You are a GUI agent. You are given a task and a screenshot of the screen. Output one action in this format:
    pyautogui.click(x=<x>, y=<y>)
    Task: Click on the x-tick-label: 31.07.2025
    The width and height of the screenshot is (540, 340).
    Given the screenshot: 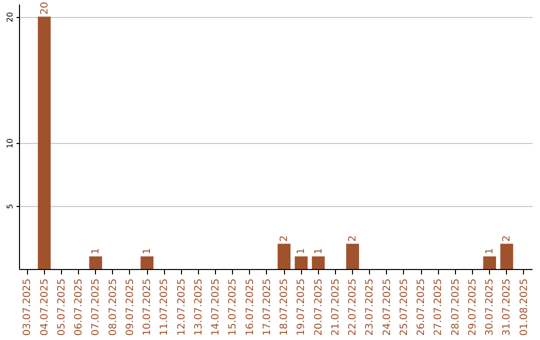 What is the action you would take?
    pyautogui.click(x=507, y=307)
    